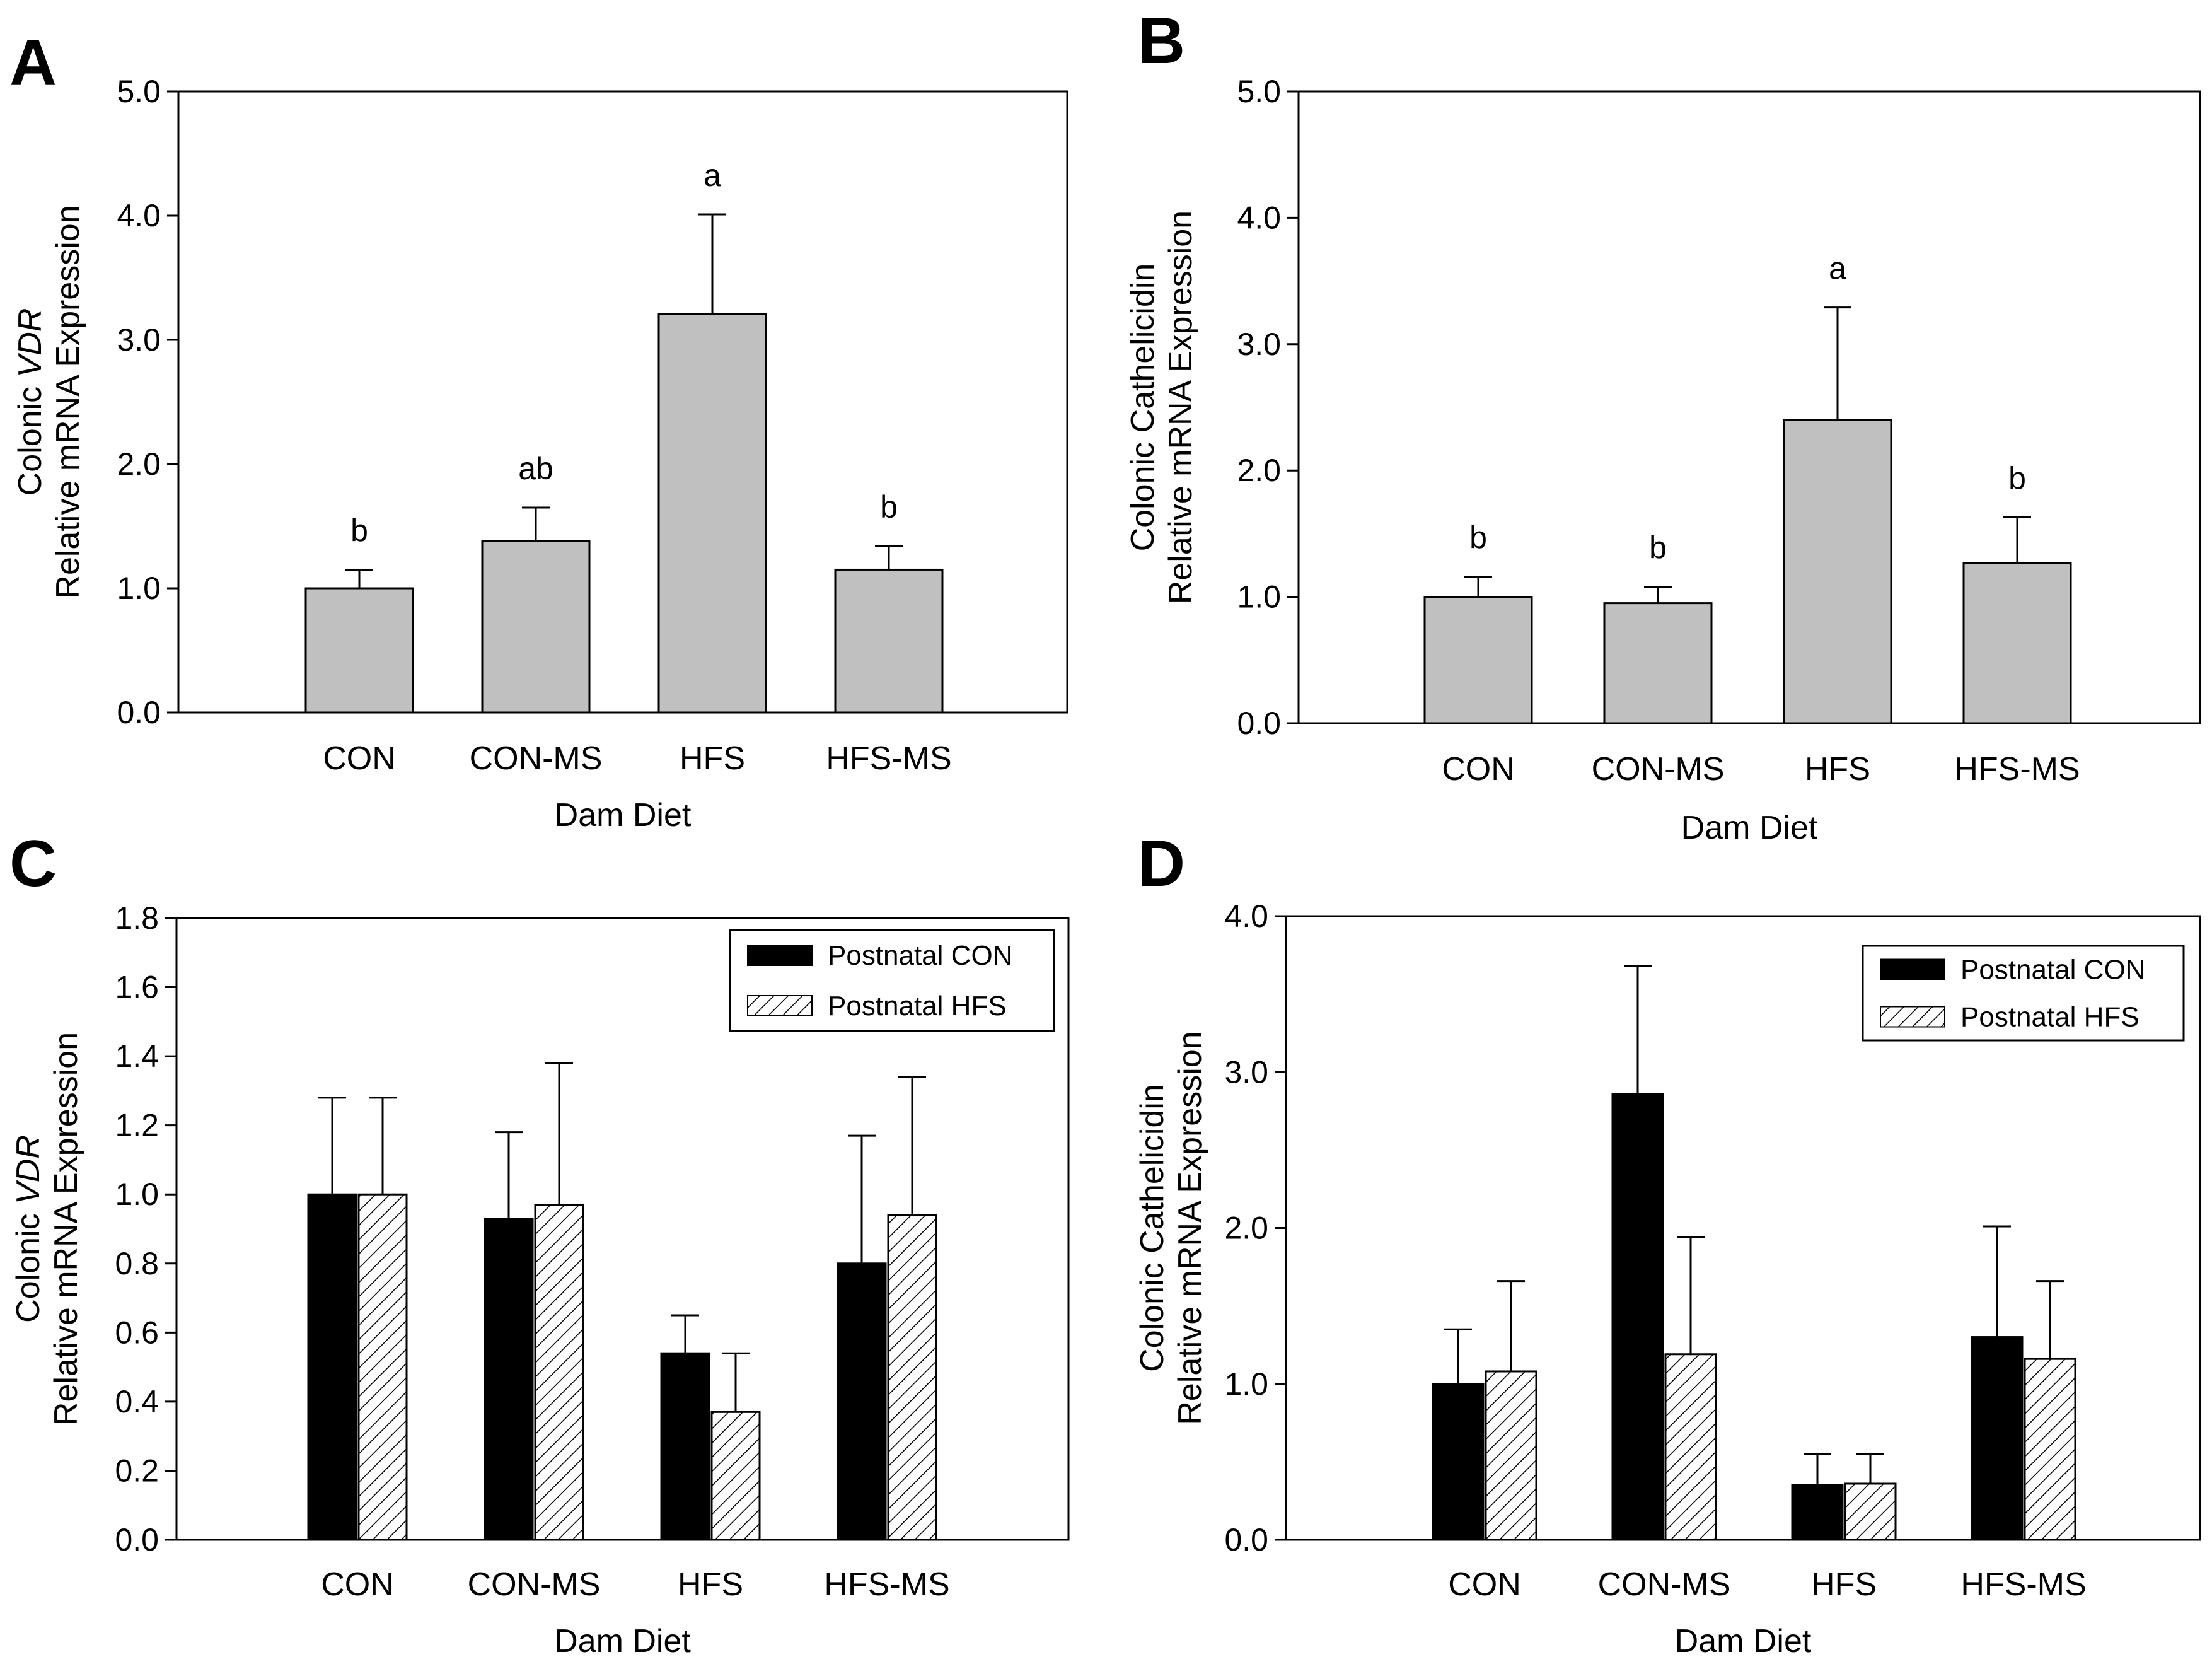 The height and width of the screenshot is (1664, 2212). I want to click on y-tick-label: 0.2, so click(137, 1470).